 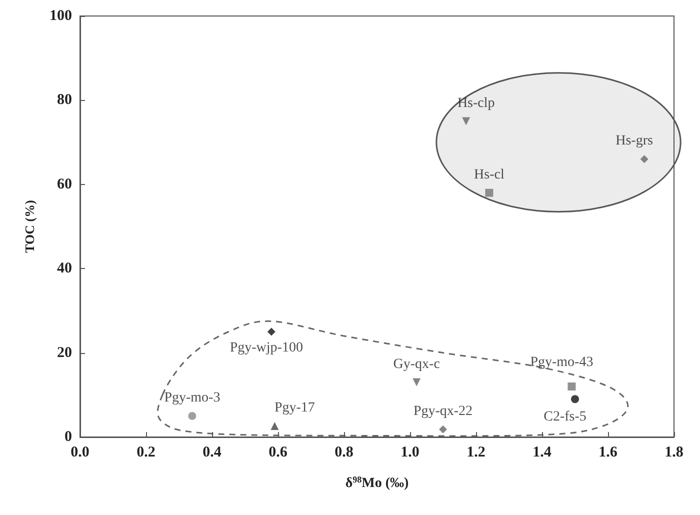 I want to click on x-tick-label: 0.2, so click(x=146, y=452).